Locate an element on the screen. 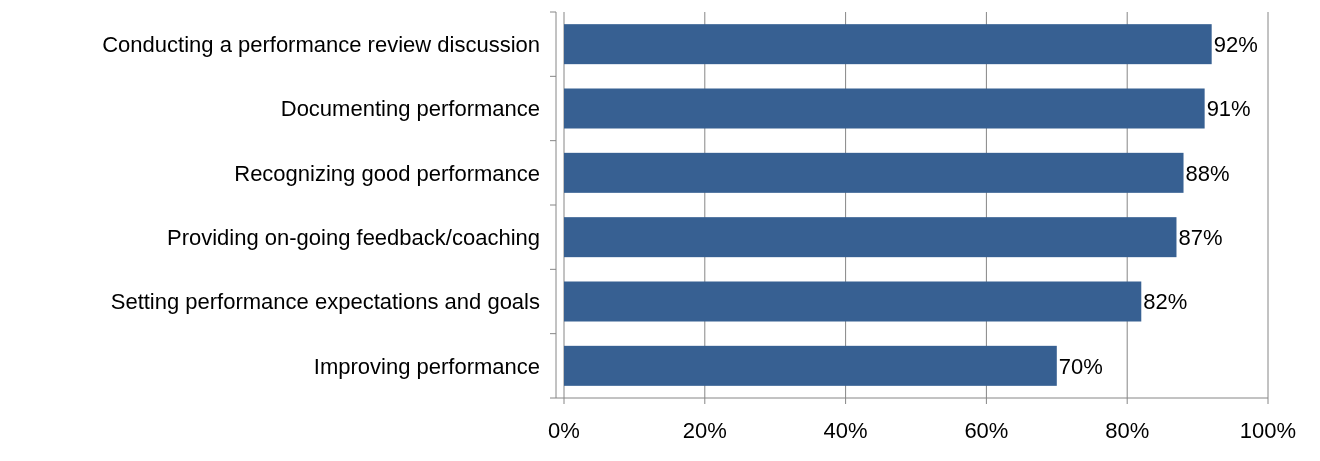 The height and width of the screenshot is (461, 1320). x-tick-label: 20% is located at coordinates (704, 430).